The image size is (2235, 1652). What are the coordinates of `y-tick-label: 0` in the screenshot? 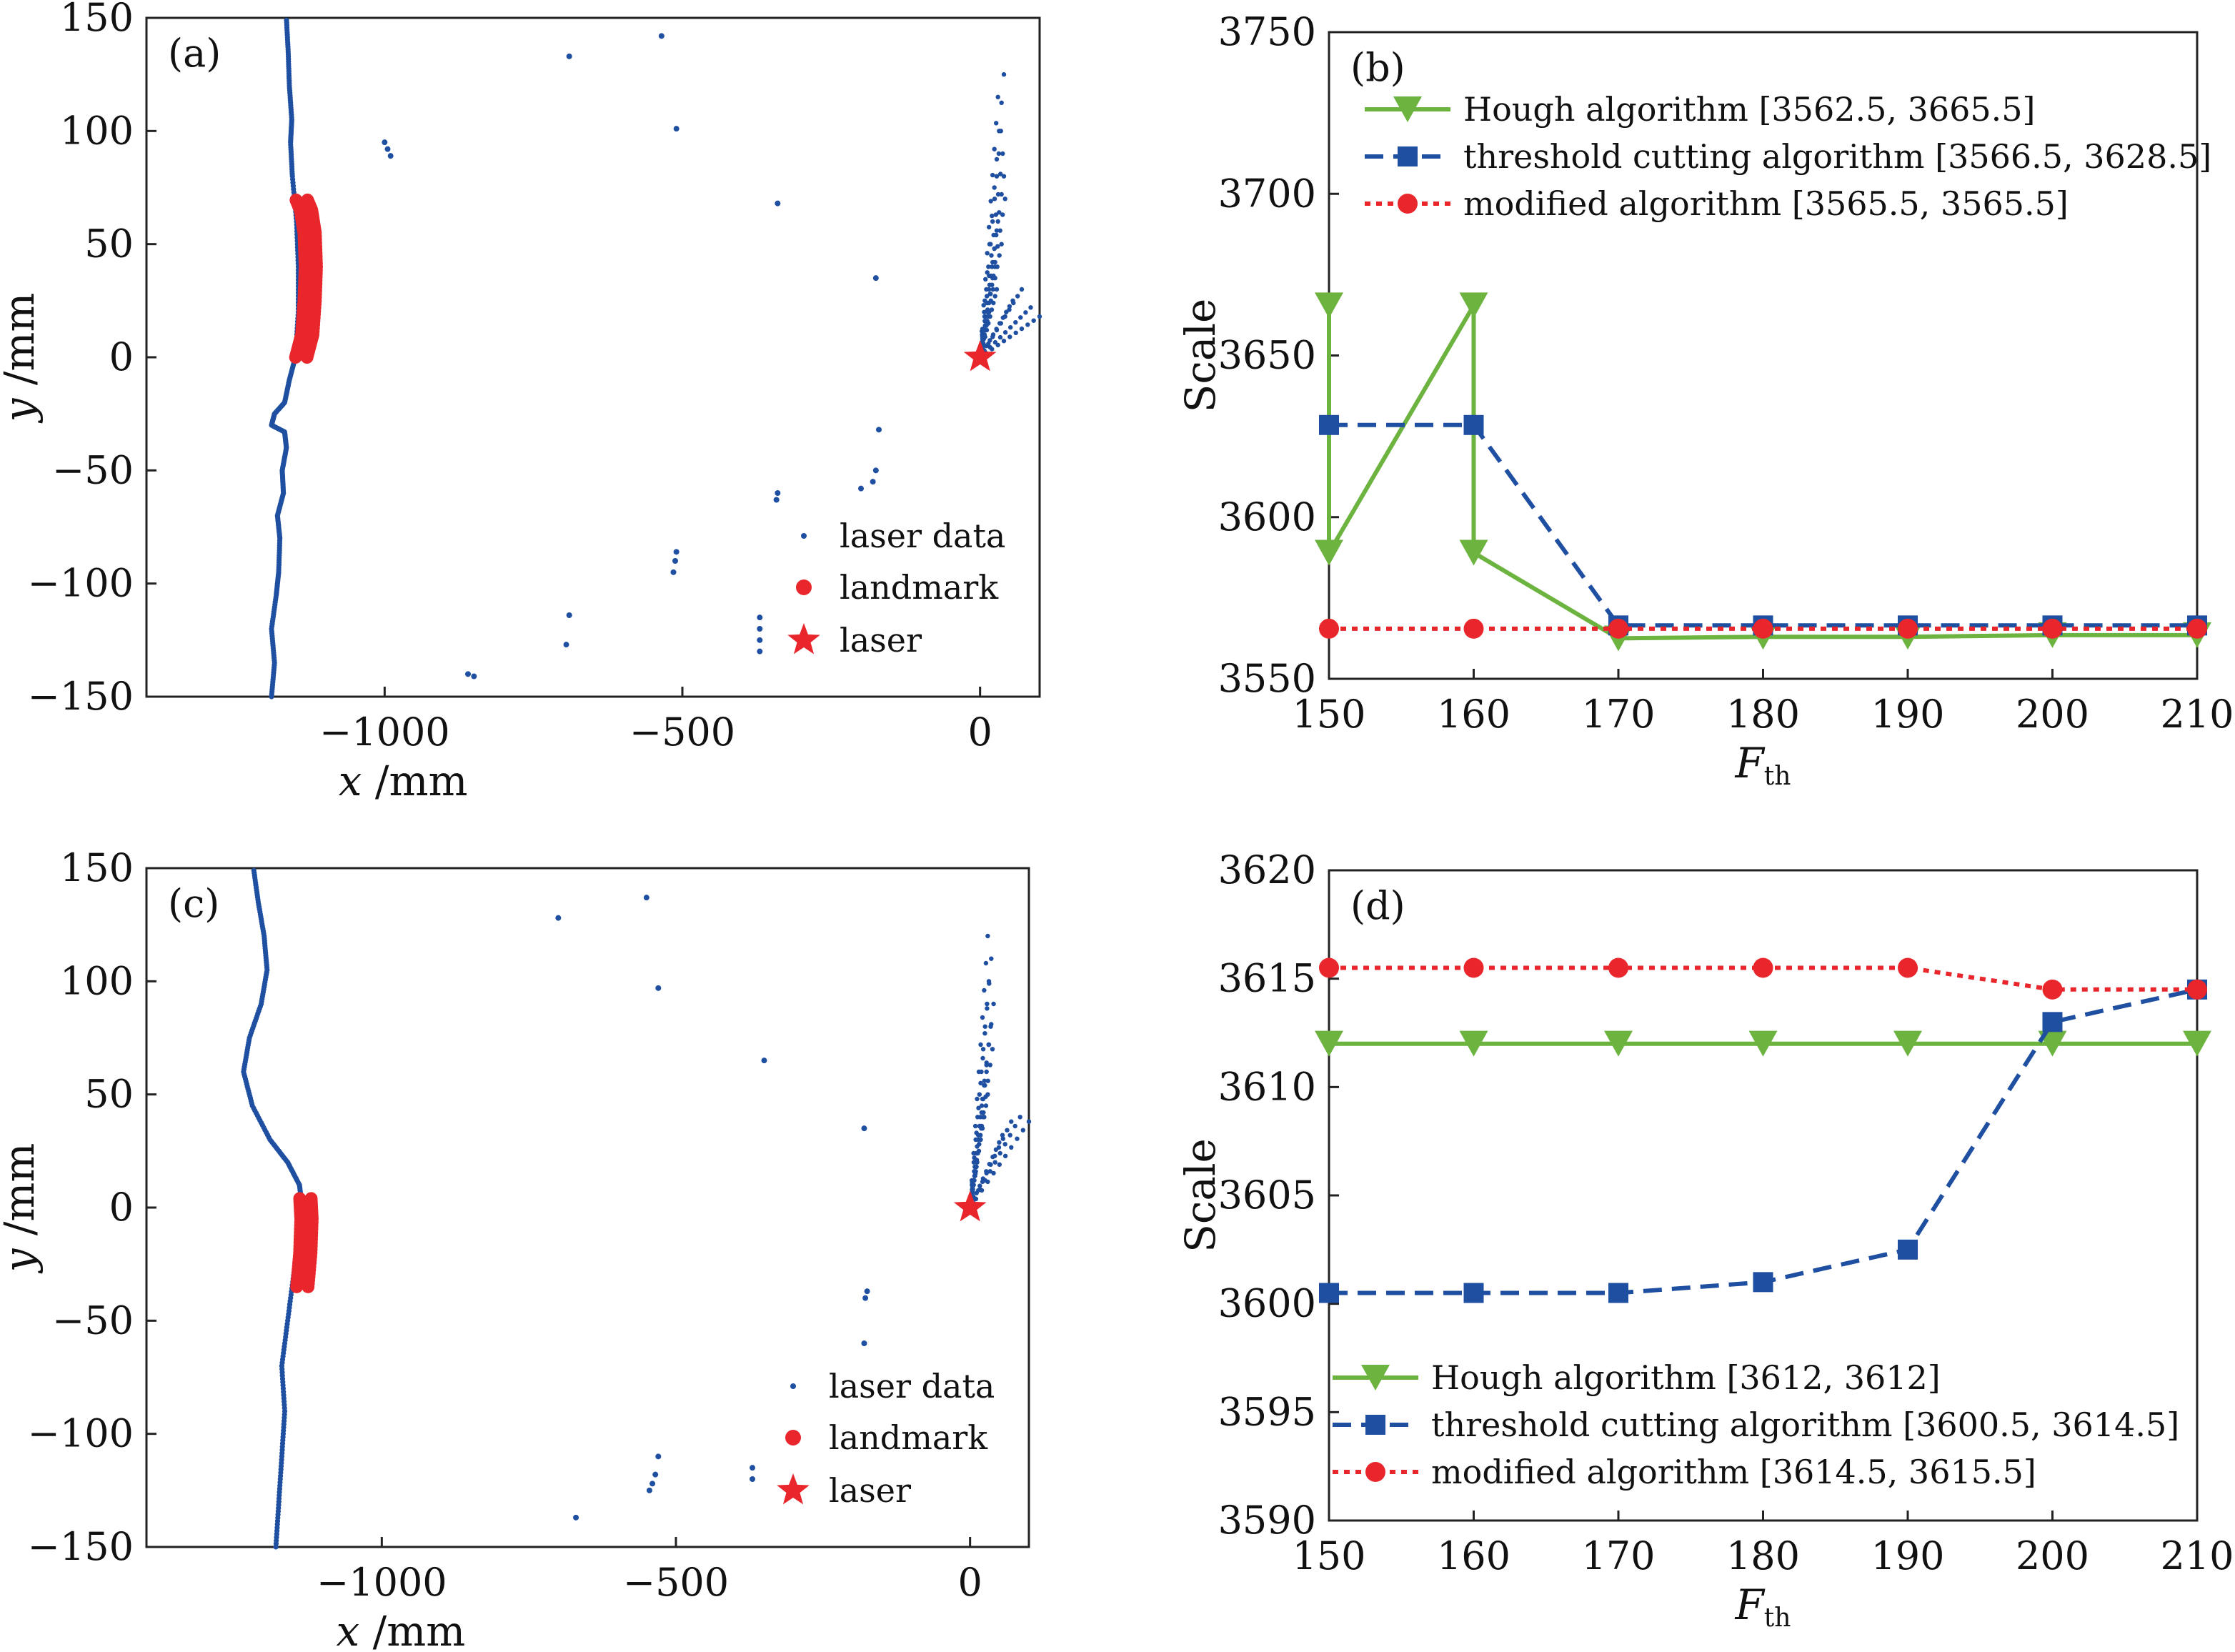 It's located at (121, 1207).